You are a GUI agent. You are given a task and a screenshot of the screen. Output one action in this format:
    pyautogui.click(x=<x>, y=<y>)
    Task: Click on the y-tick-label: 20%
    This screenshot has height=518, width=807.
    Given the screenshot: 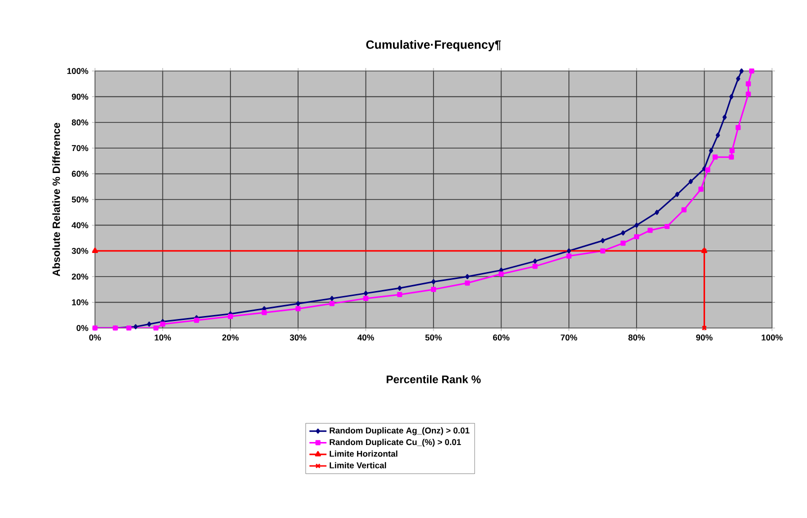 What is the action you would take?
    pyautogui.click(x=80, y=277)
    